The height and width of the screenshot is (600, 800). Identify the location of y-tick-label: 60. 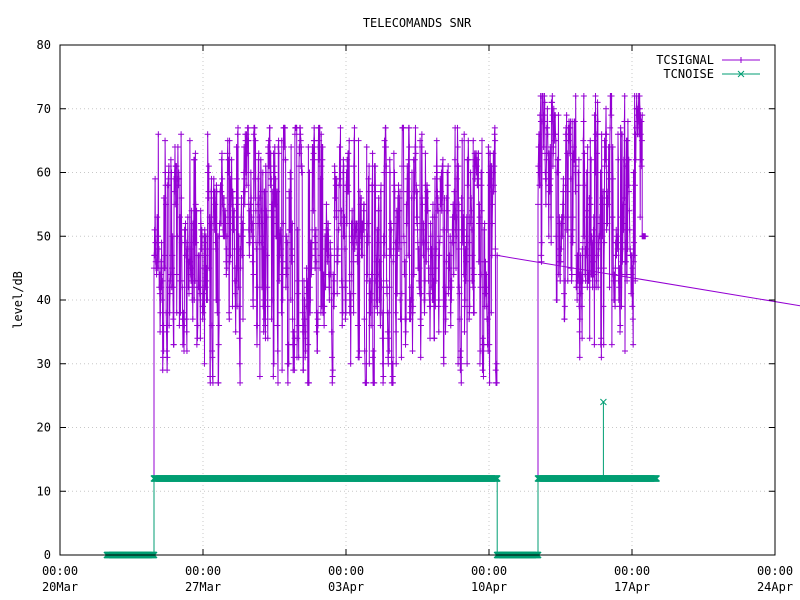
(44, 173).